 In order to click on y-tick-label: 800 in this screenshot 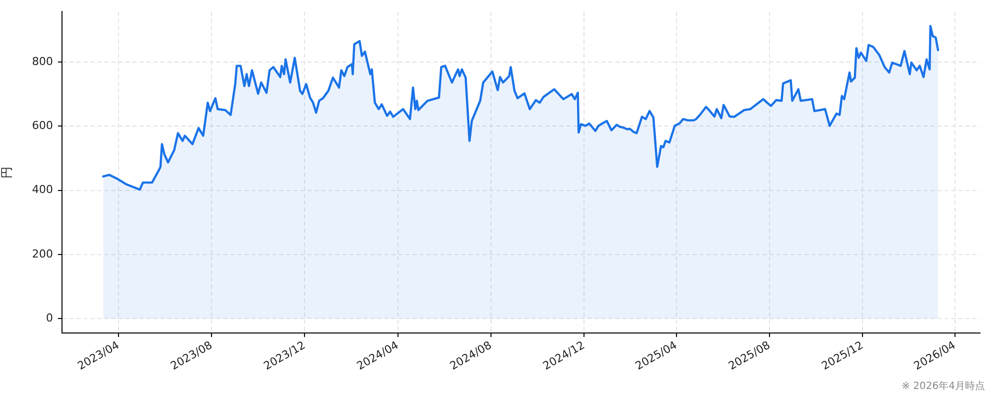, I will do `click(42, 61)`.